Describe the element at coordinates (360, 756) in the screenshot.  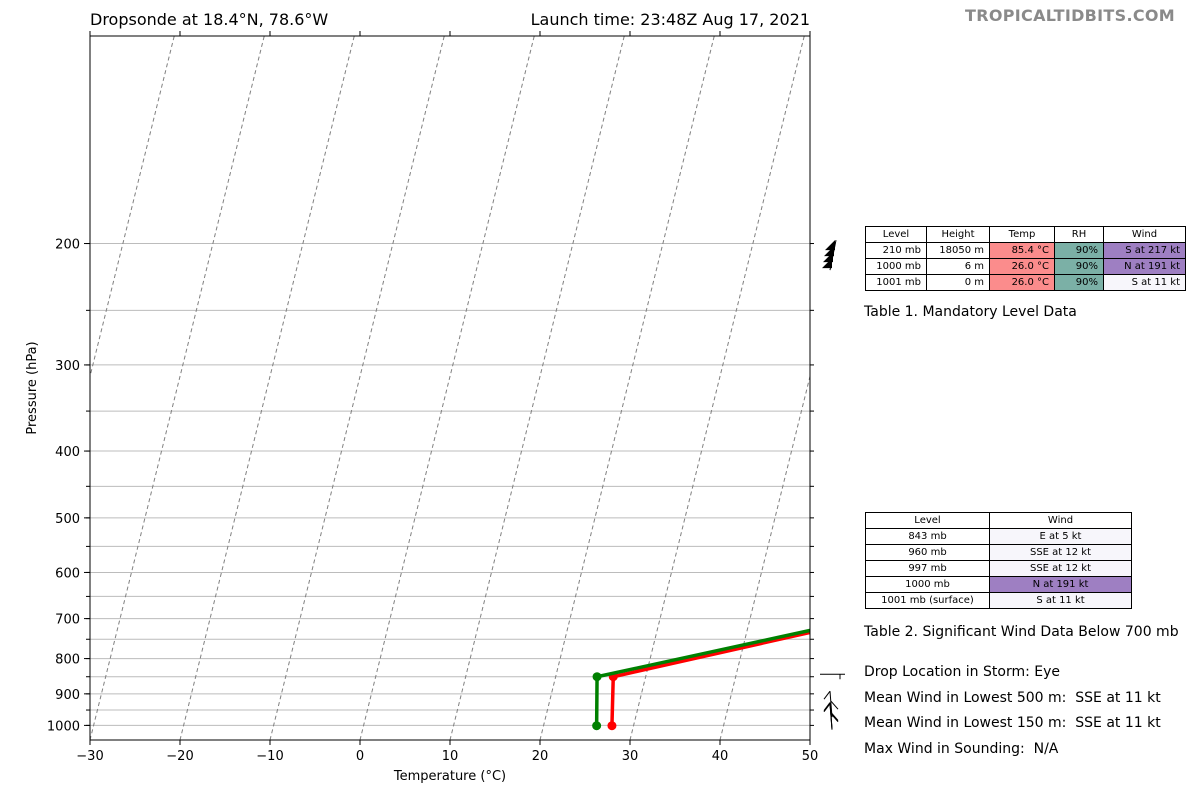
I see `x-tick-label: 0` at that location.